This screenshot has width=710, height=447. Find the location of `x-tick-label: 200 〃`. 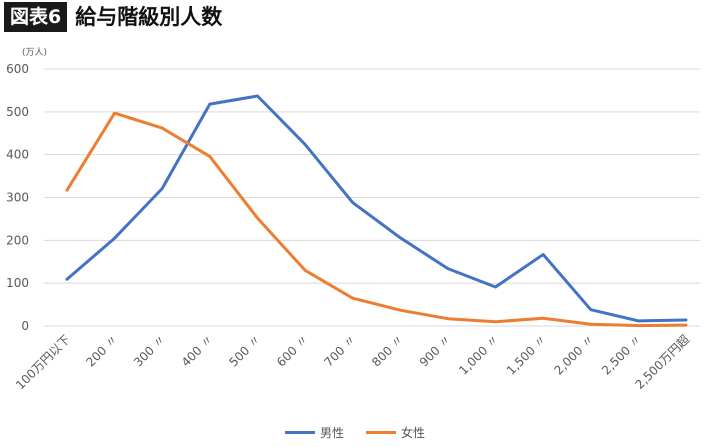

x-tick-label: 200 〃 is located at coordinates (101, 350).